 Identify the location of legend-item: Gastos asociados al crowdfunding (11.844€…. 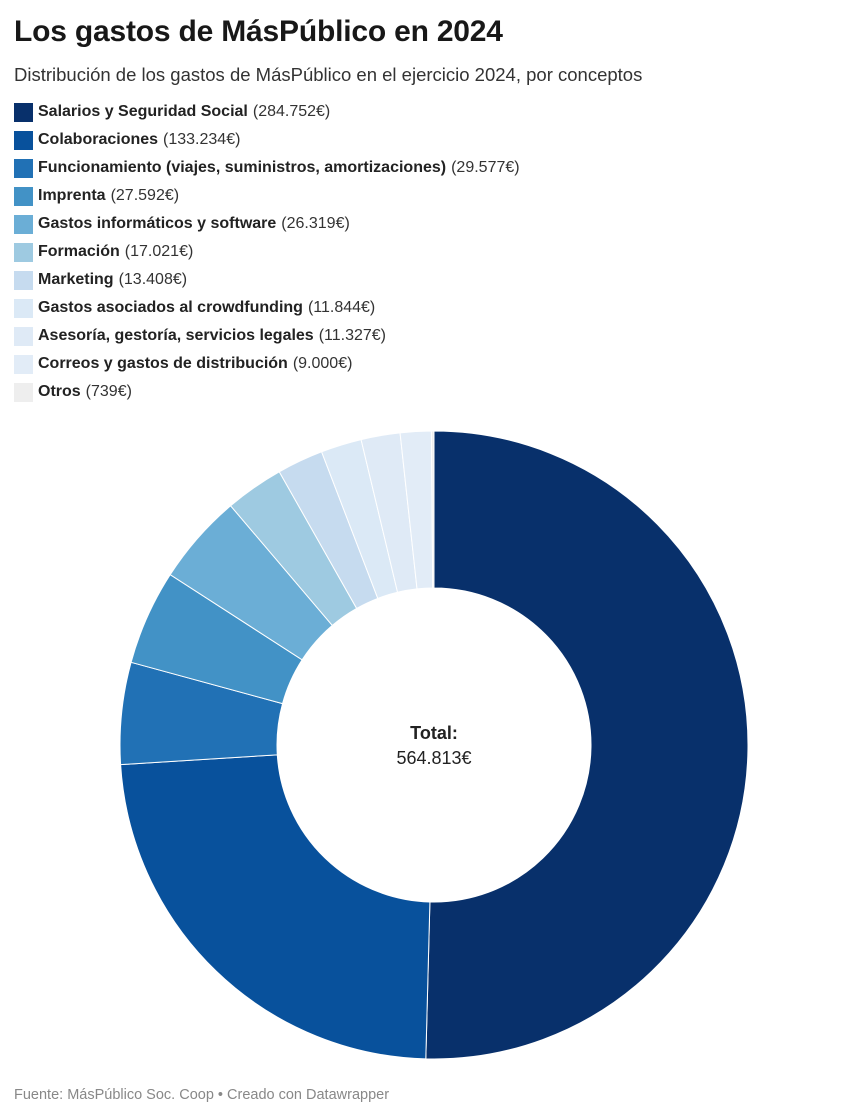
(267, 308).